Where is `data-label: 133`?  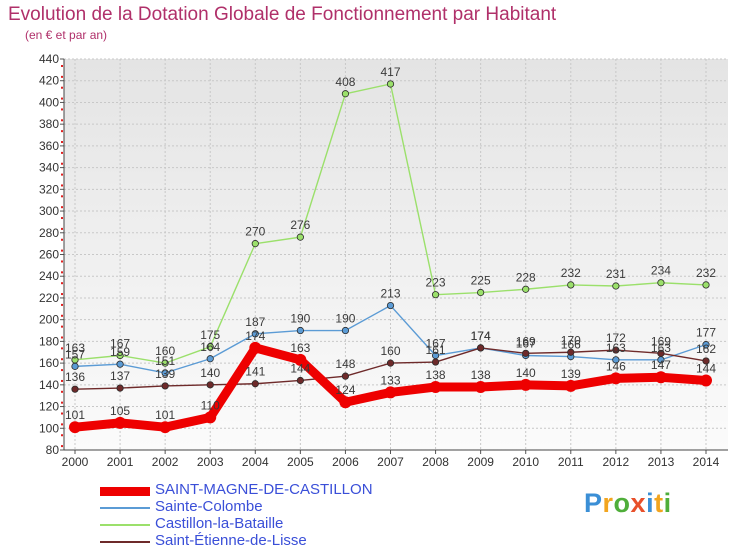 data-label: 133 is located at coordinates (390, 380).